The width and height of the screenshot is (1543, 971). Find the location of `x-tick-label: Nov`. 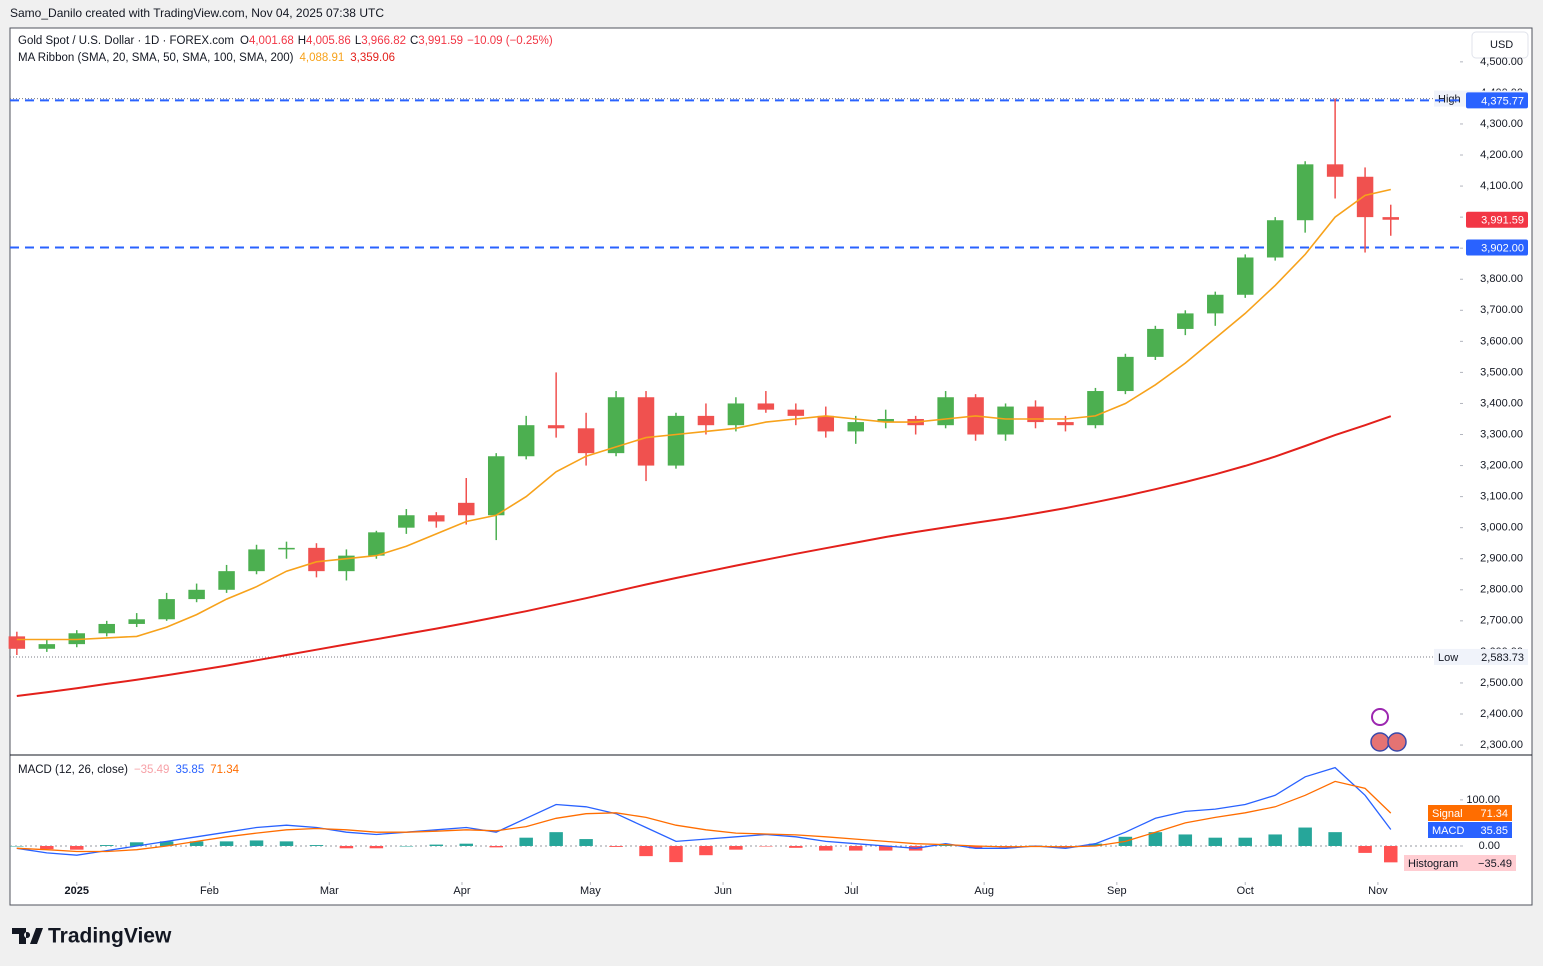

x-tick-label: Nov is located at coordinates (1378, 891).